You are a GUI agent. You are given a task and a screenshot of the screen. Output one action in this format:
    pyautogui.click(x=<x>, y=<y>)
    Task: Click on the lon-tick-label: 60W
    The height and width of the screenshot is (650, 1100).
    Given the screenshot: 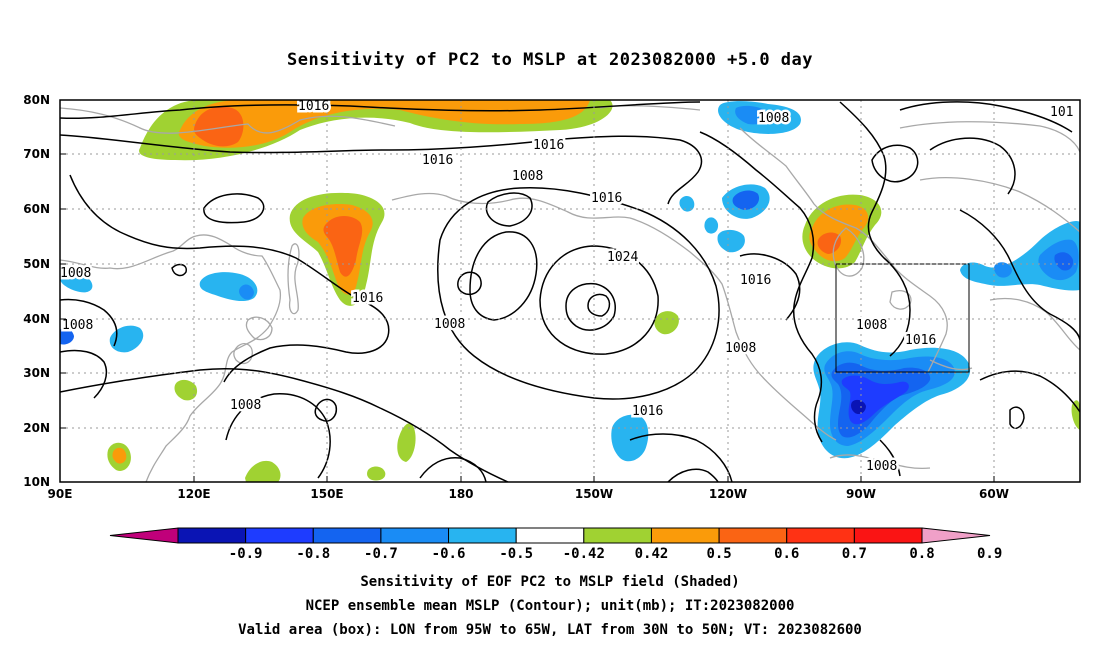 What is the action you would take?
    pyautogui.click(x=994, y=494)
    